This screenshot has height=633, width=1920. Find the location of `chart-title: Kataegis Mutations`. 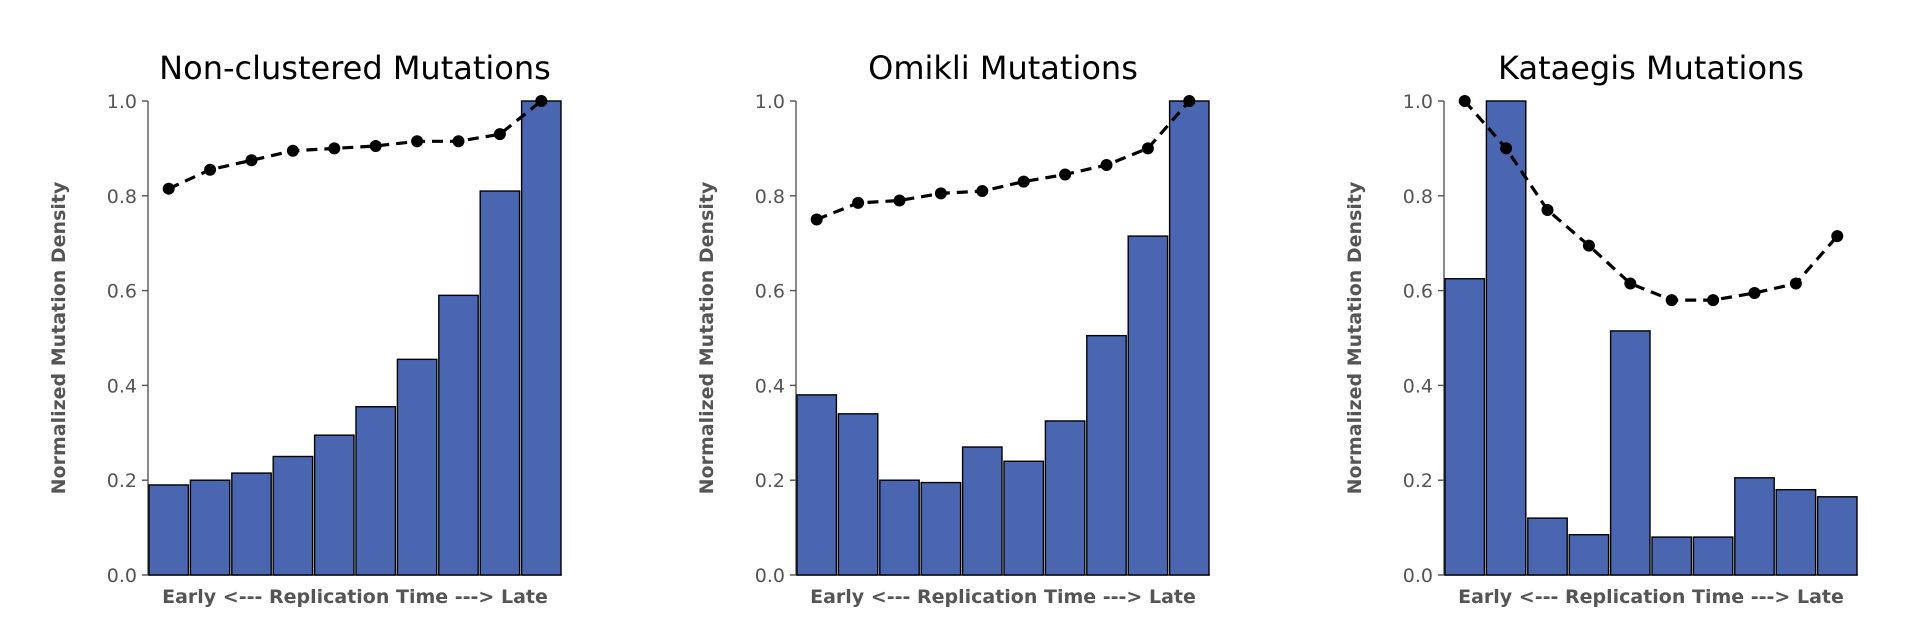

chart-title: Kataegis Mutations is located at coordinates (1651, 68).